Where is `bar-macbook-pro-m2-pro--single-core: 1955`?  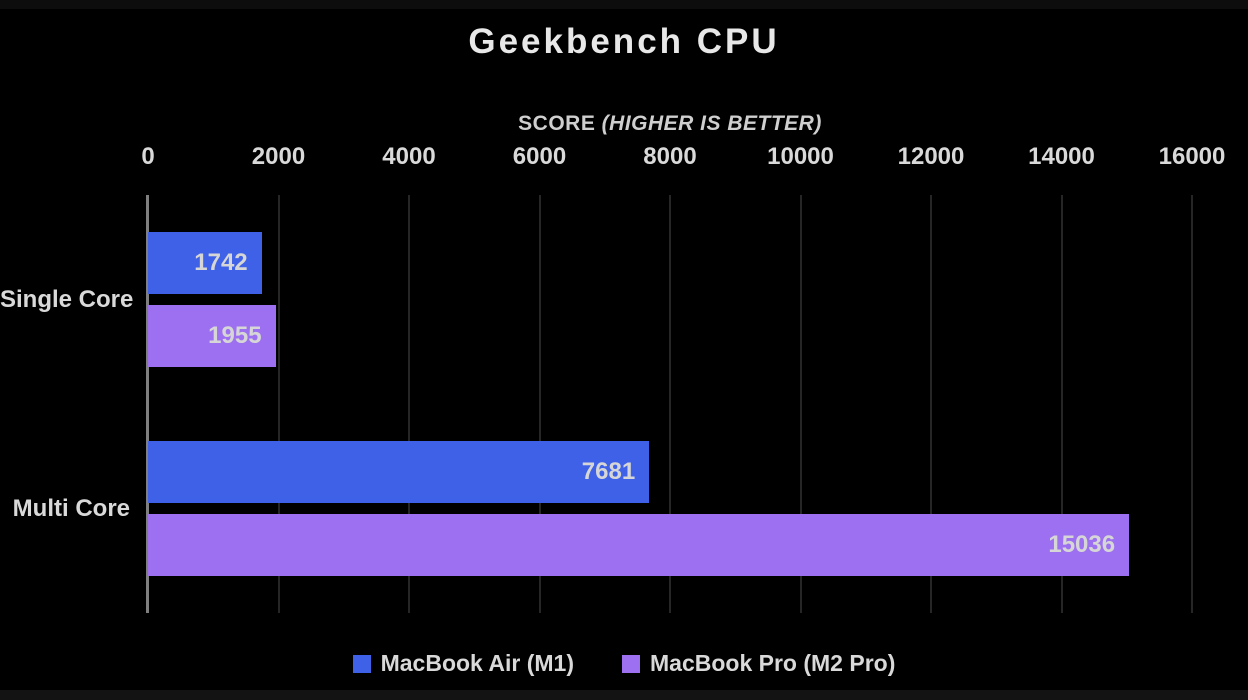
bar-macbook-pro-m2-pro--single-core: 1955 is located at coordinates (212, 336).